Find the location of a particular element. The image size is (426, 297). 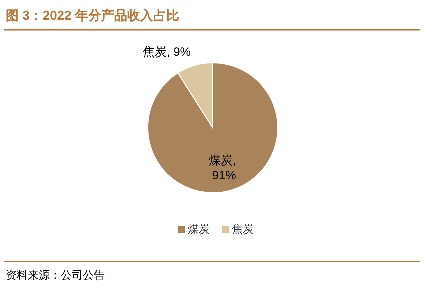

legend-label: 焦炭 is located at coordinates (243, 229).